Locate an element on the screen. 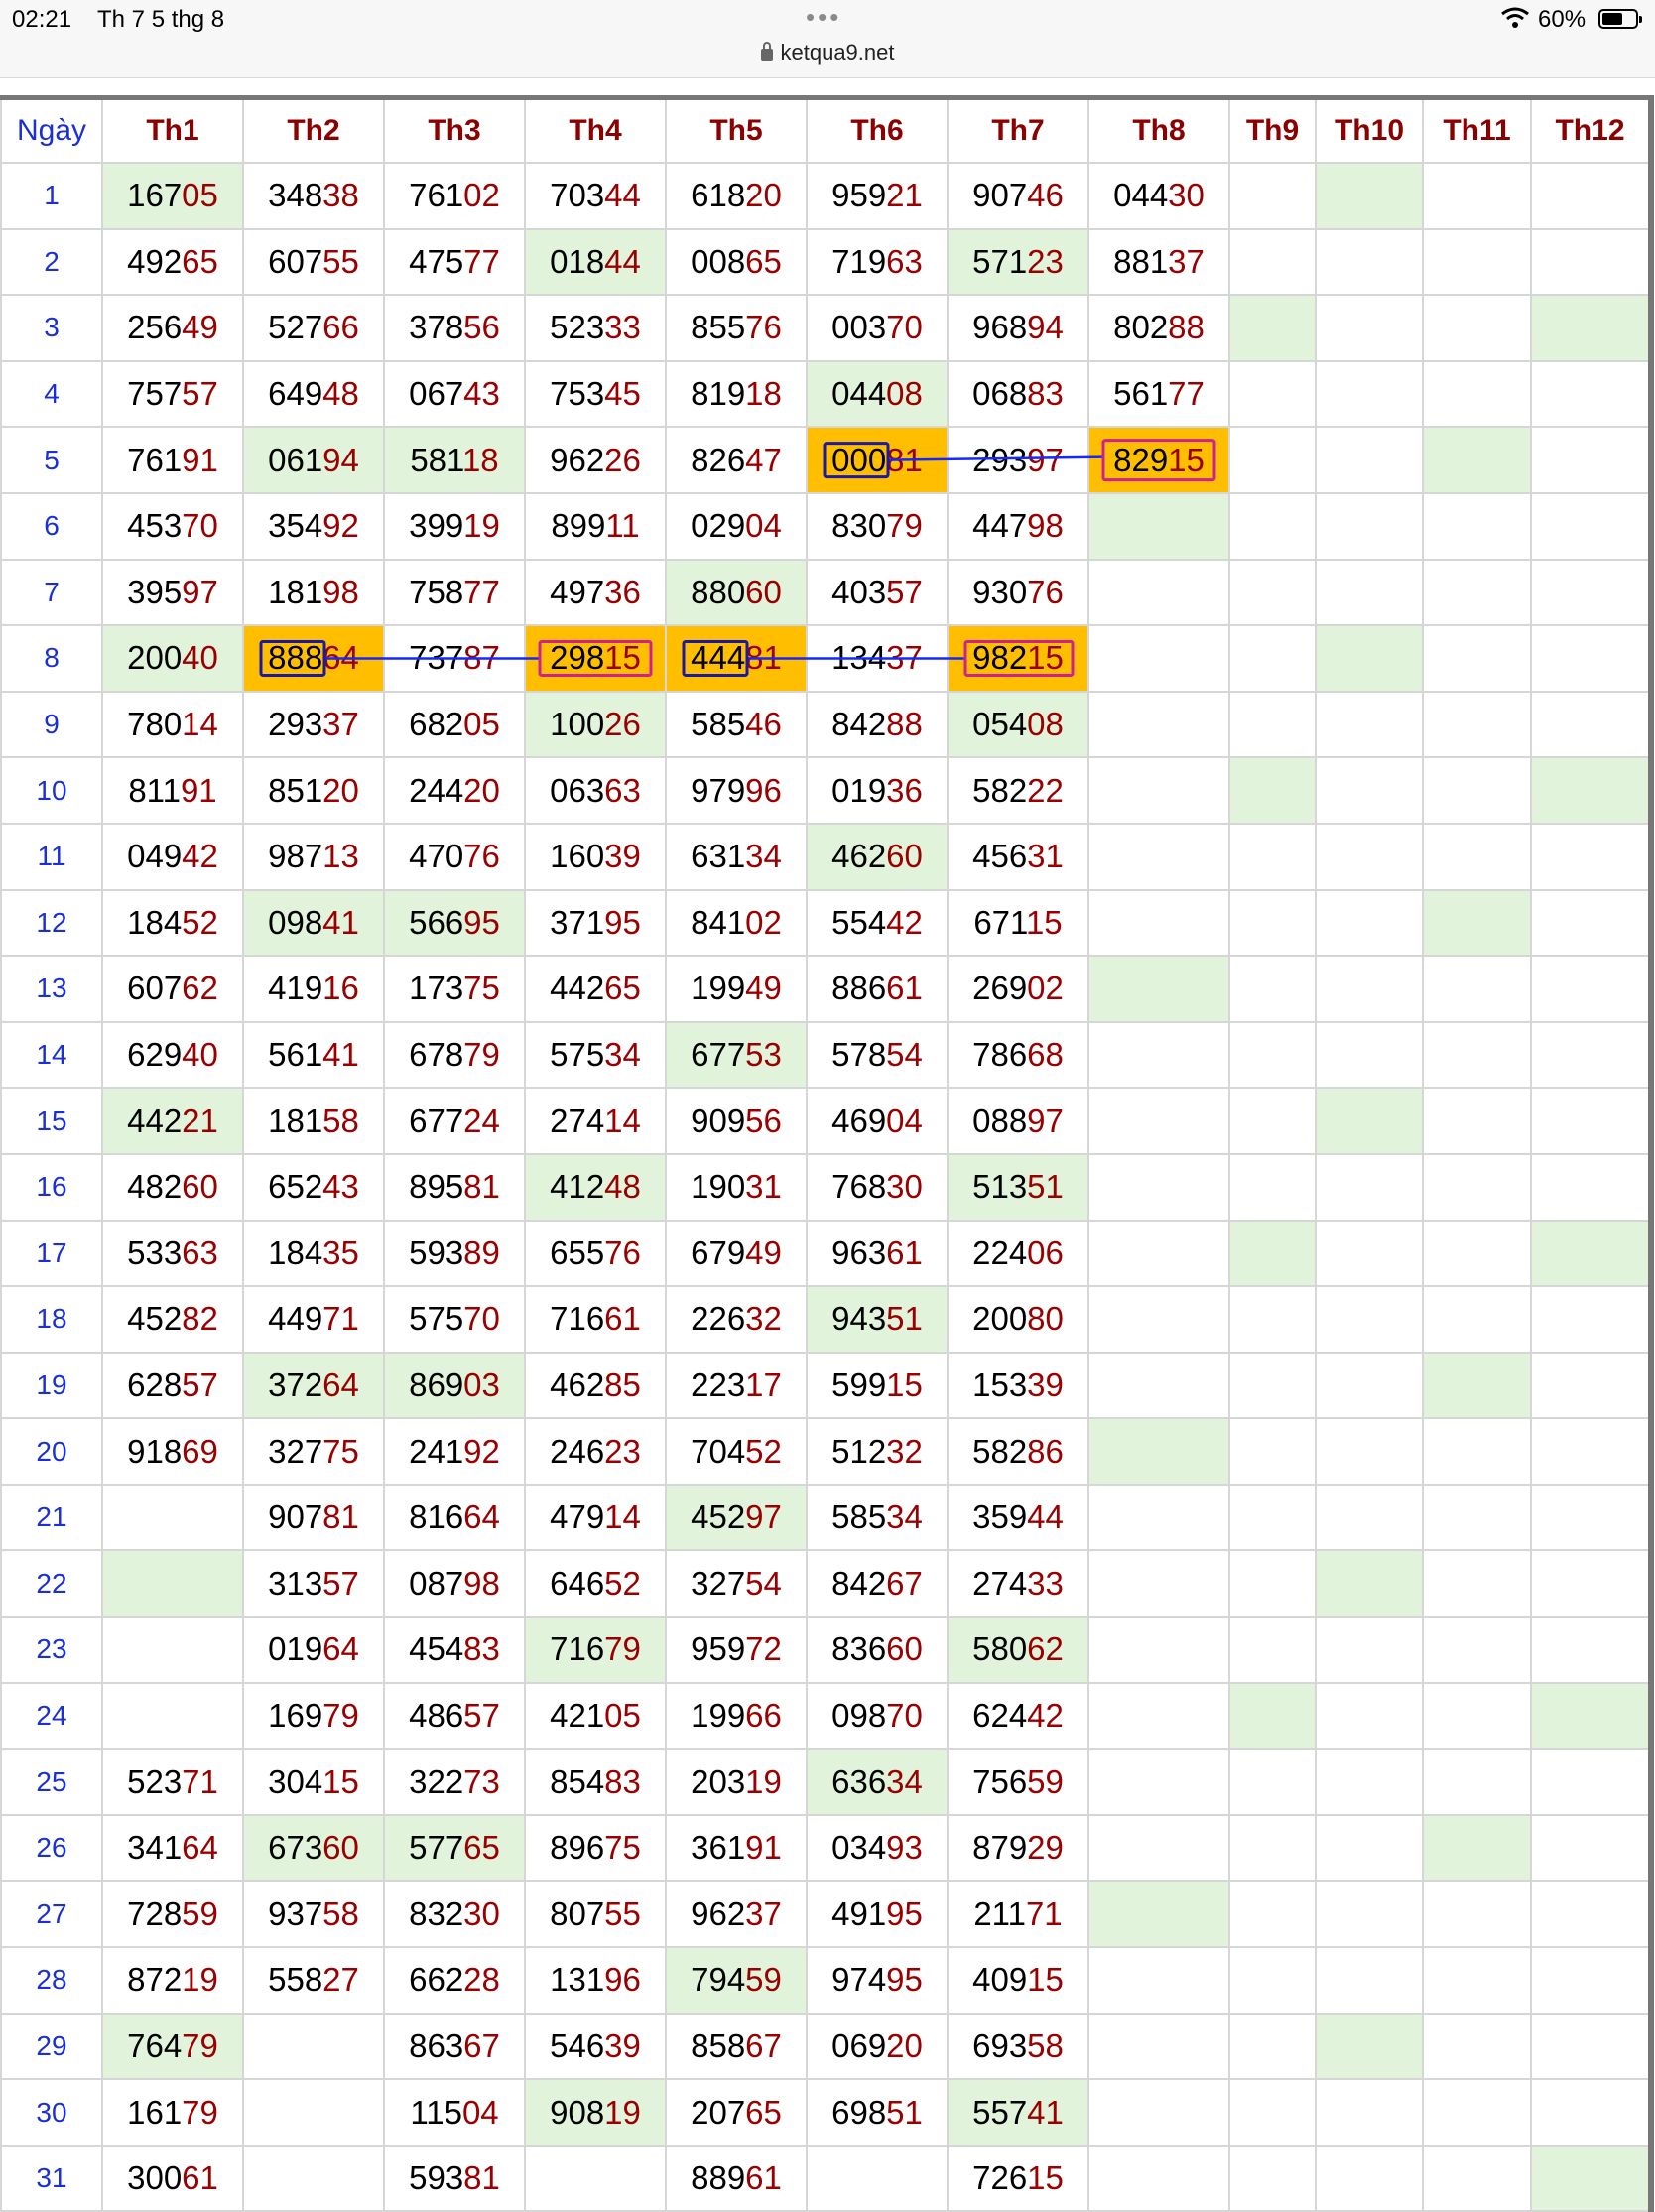 The width and height of the screenshot is (1655, 2212). month-column-header: Th2 is located at coordinates (313, 130).